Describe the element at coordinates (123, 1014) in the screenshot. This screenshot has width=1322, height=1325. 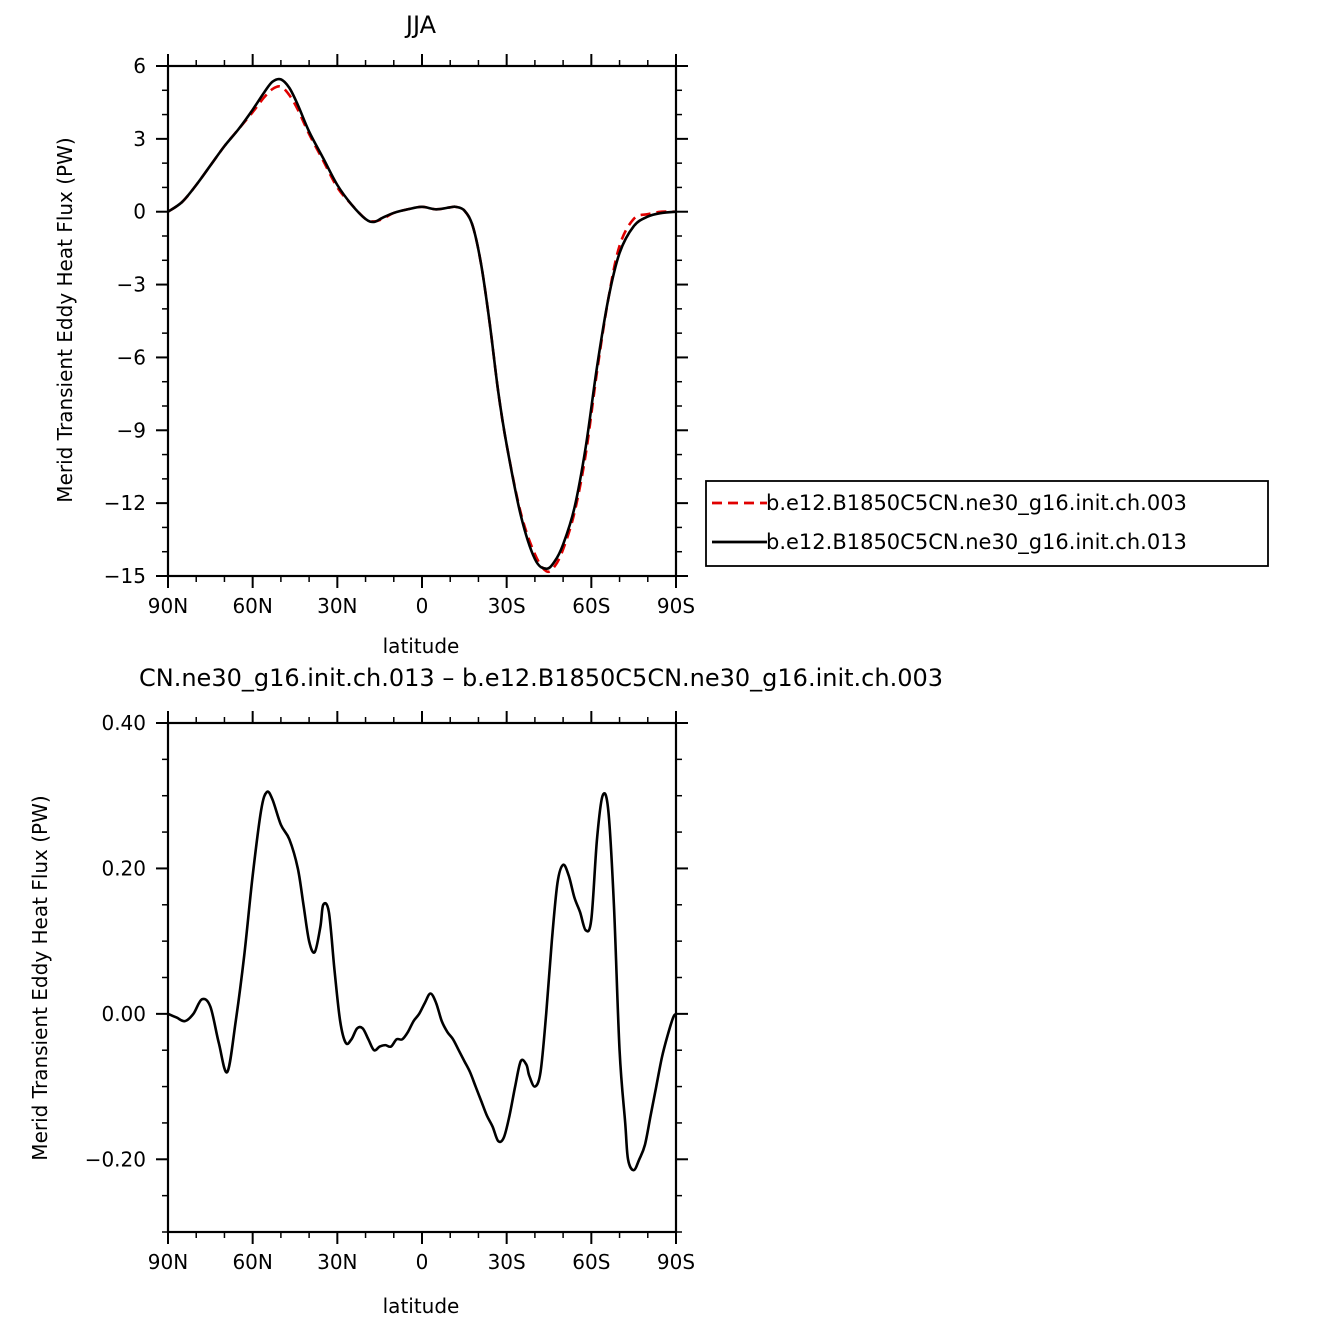
I see `bottom-y-tick-label: 0.00` at that location.